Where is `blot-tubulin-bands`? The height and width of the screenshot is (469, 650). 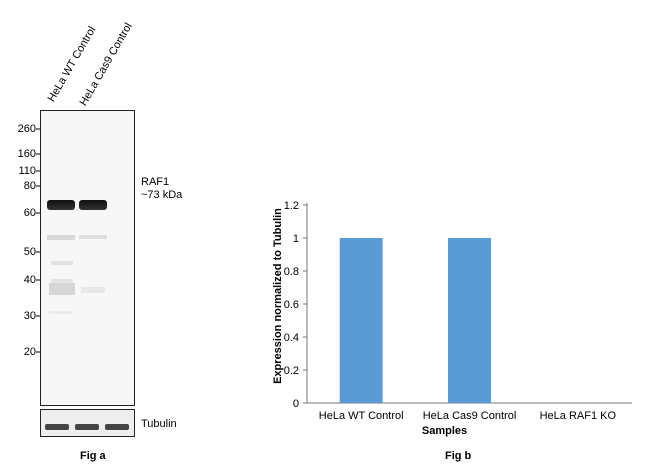 blot-tubulin-bands is located at coordinates (87, 423).